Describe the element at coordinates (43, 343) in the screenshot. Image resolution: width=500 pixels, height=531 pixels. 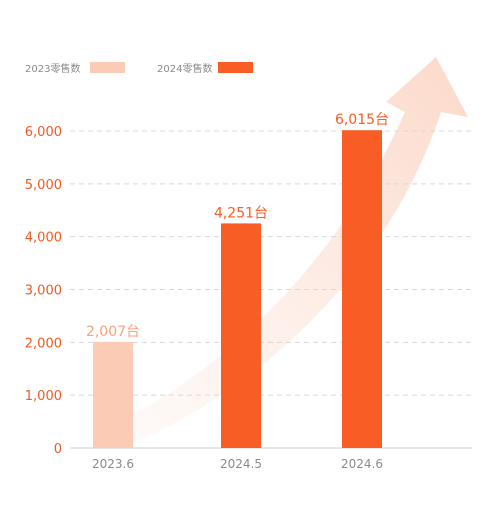
I see `y-tick-label: 2,000` at that location.